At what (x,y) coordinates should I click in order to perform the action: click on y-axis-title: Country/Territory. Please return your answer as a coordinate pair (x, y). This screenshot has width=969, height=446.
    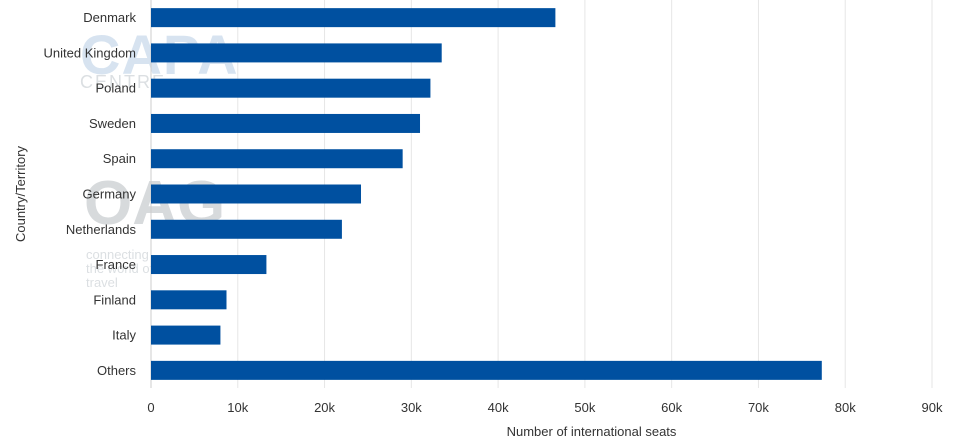
    Looking at the image, I should click on (20, 193).